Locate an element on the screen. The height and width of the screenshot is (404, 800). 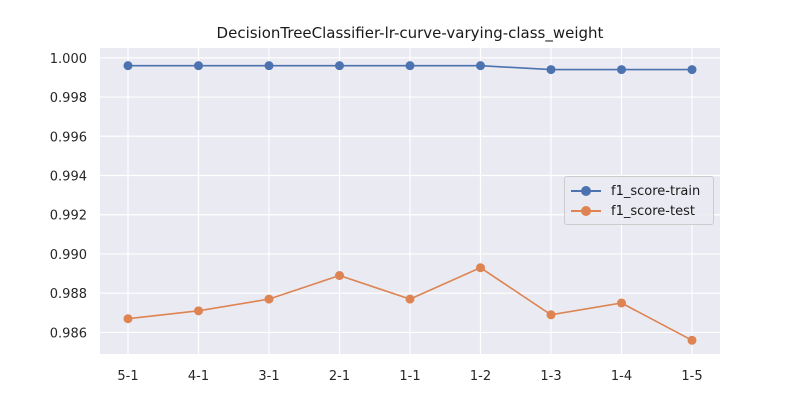
legend: f1_score-train f1_score-test is located at coordinates (639, 200).